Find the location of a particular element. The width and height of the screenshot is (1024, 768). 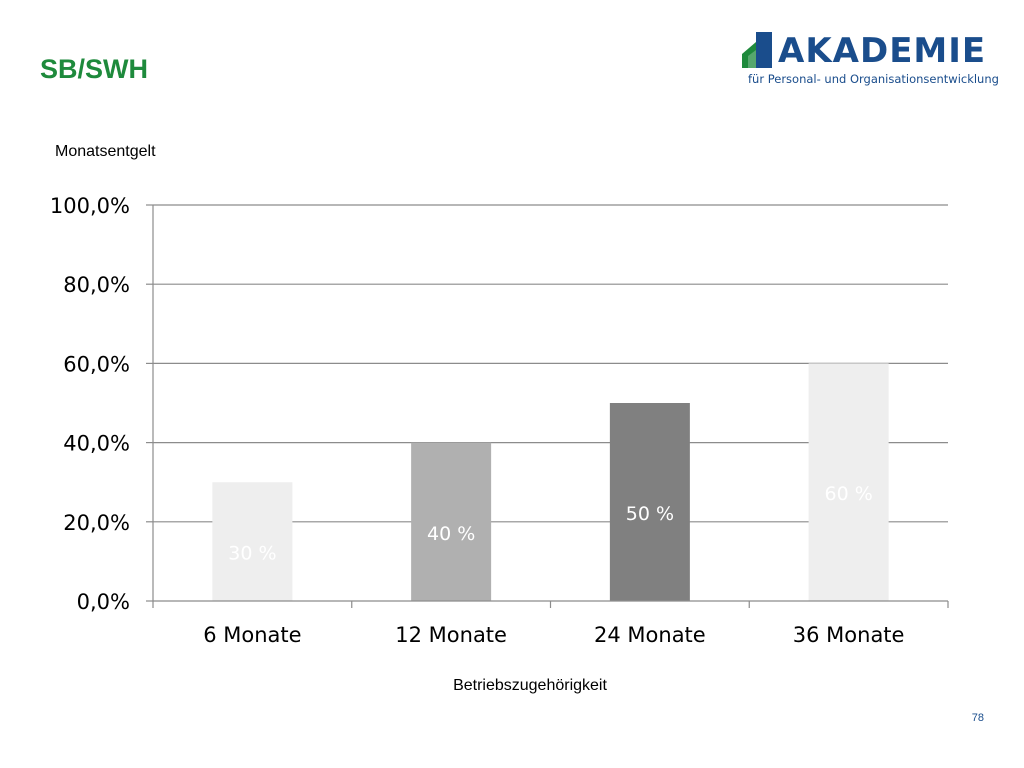

data-label: 60 % is located at coordinates (848, 494).